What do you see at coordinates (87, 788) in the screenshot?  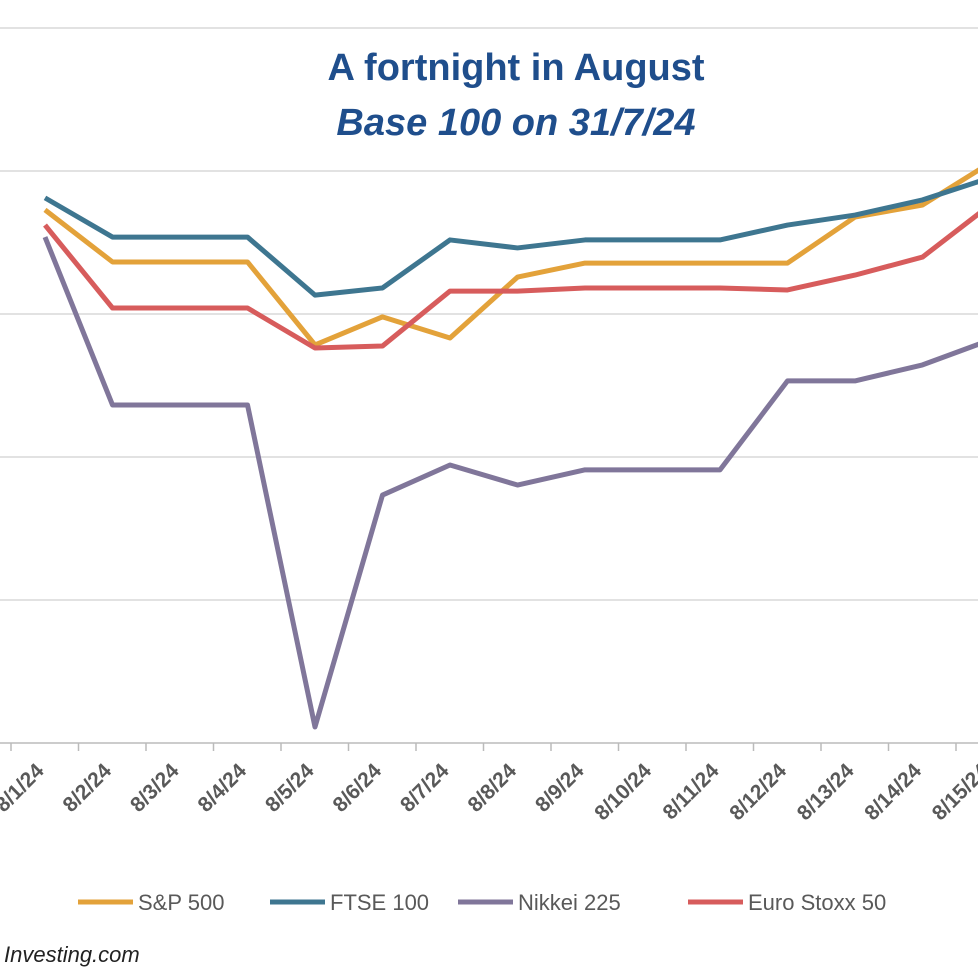 I see `x-tick-label: 8/2/24` at bounding box center [87, 788].